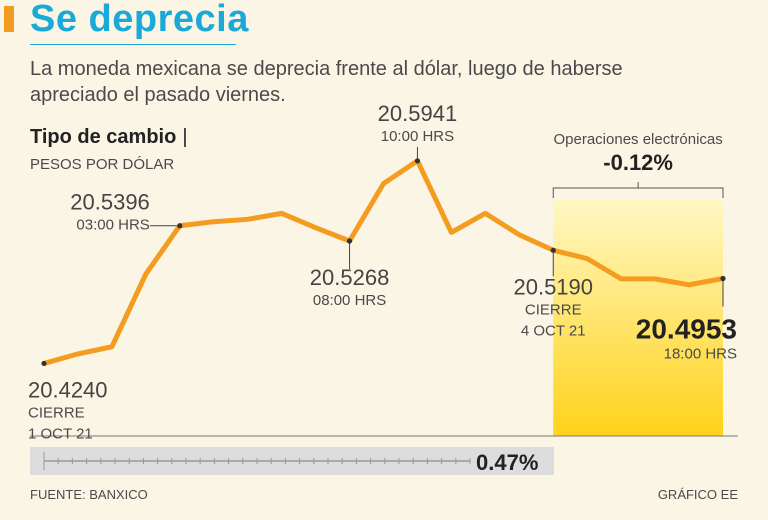  What do you see at coordinates (68, 389) in the screenshot?
I see `annotation-value-0: 20.4240` at bounding box center [68, 389].